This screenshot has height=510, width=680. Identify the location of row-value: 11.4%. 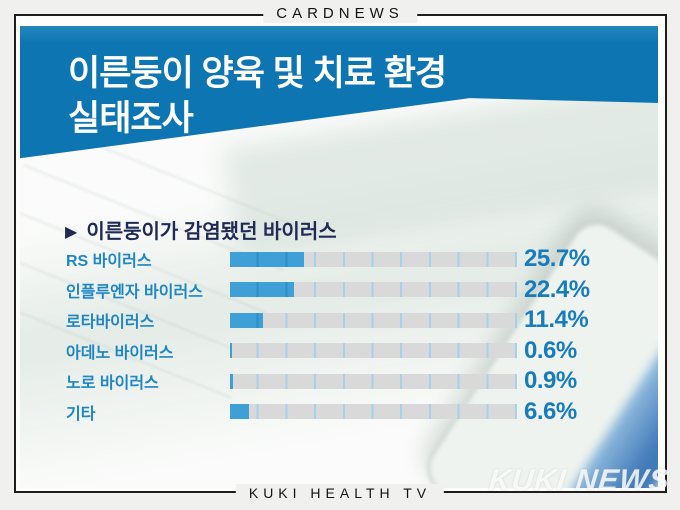
(556, 320).